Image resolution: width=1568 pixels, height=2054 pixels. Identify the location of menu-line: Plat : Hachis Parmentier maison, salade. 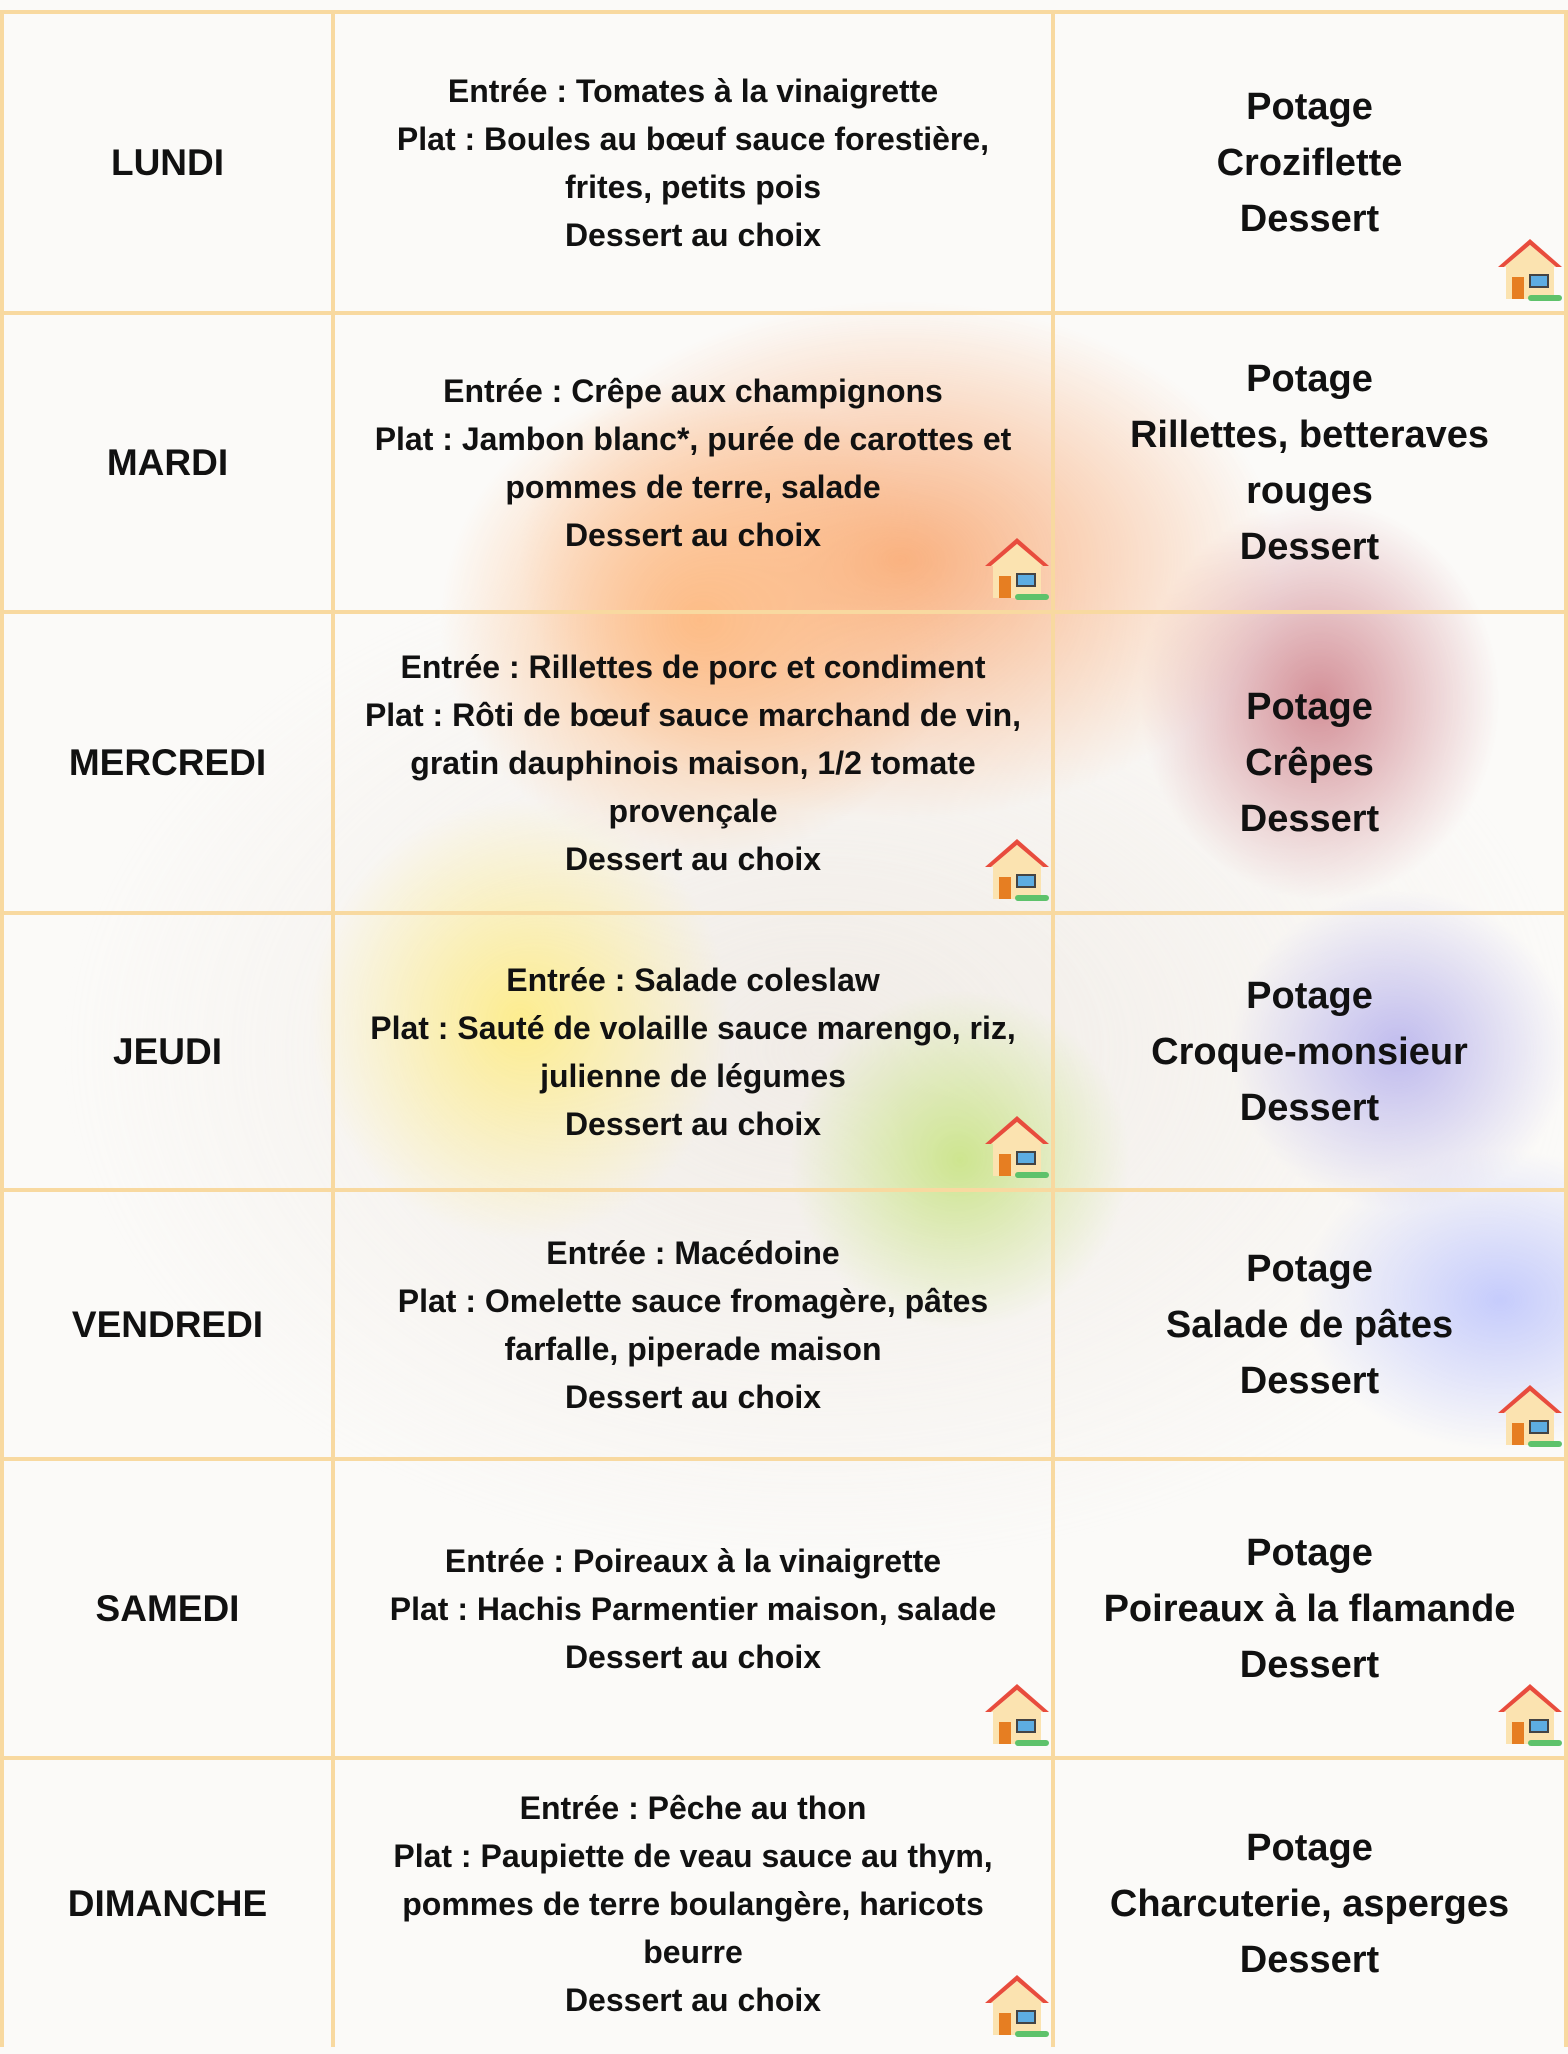
(693, 1608).